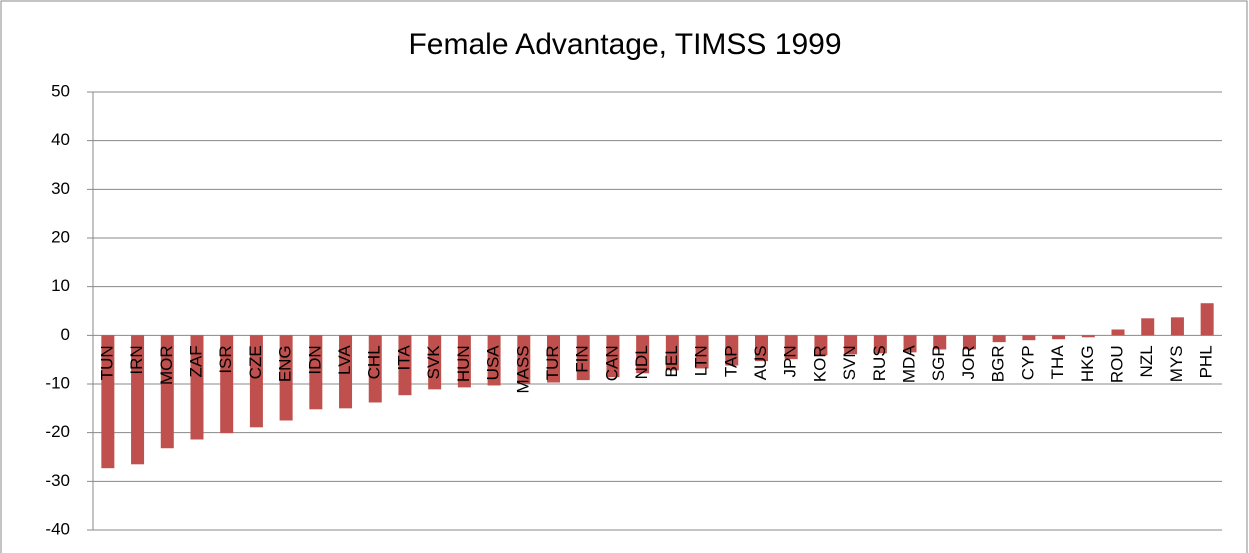  I want to click on x-tick-label: IDN, so click(314, 359).